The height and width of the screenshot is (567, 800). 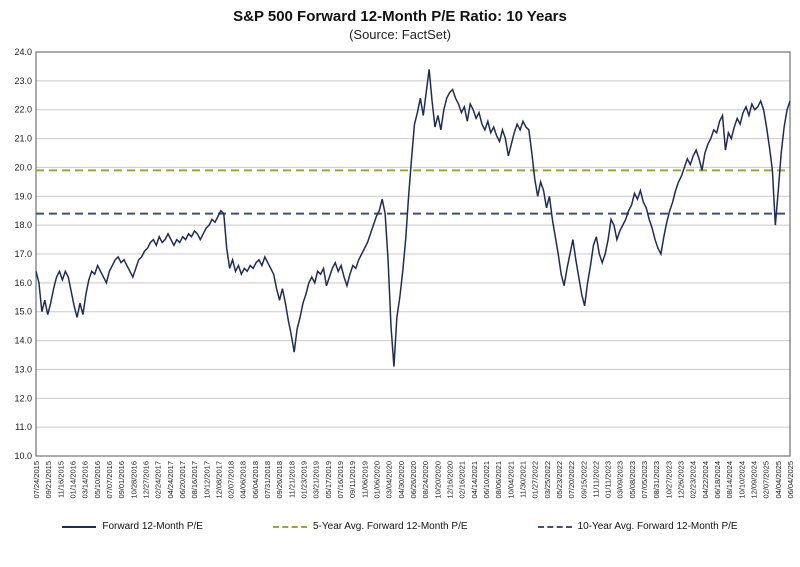 I want to click on y-tick-label: 17.0, so click(x=23, y=254).